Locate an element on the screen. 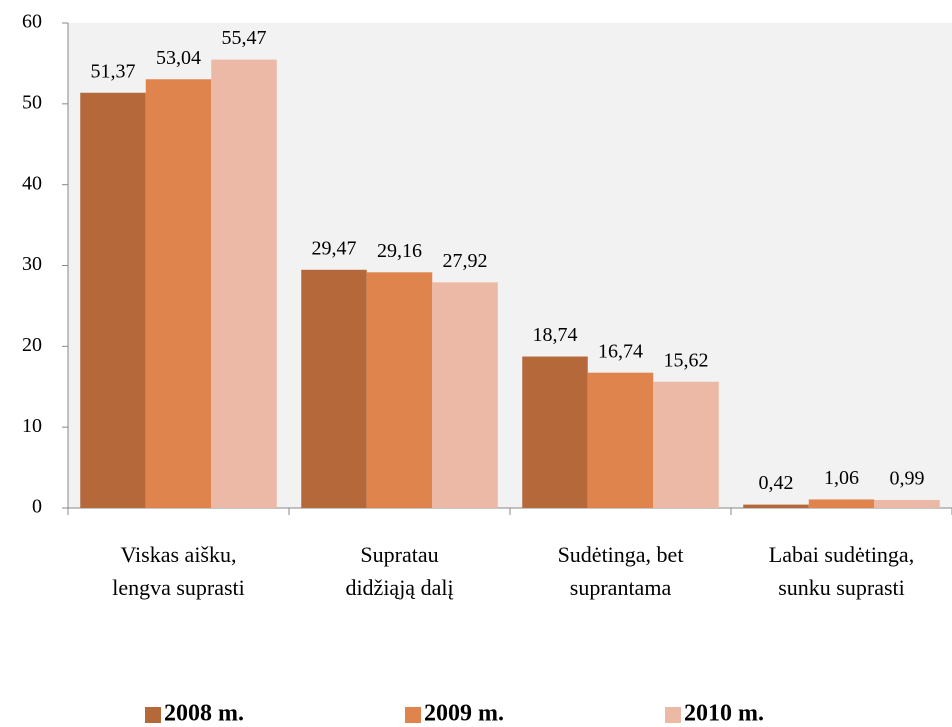  y-tick-label: 0 is located at coordinates (37, 507).